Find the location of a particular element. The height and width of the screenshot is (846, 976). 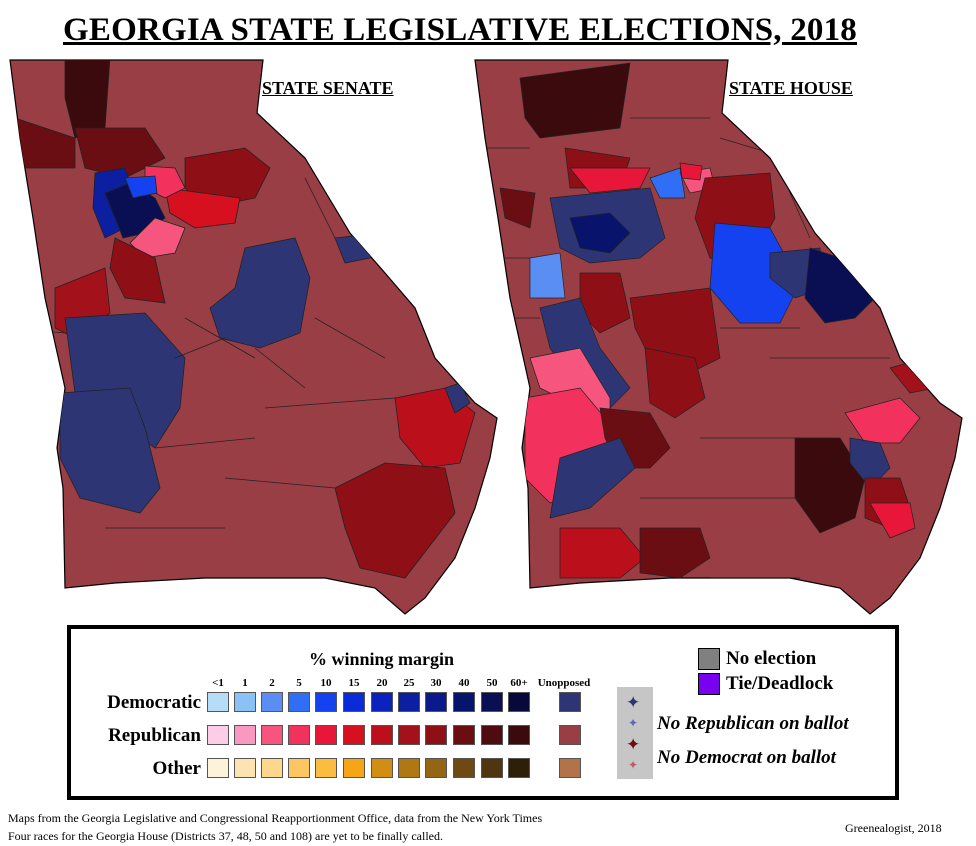

row-label-democratic: Democratic is located at coordinates (154, 702).